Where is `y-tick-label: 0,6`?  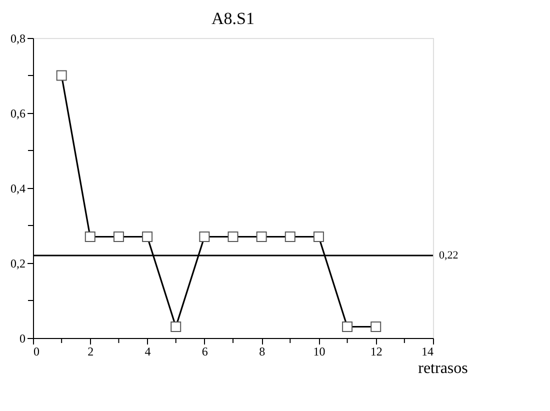
y-tick-label: 0,6 is located at coordinates (18, 113).